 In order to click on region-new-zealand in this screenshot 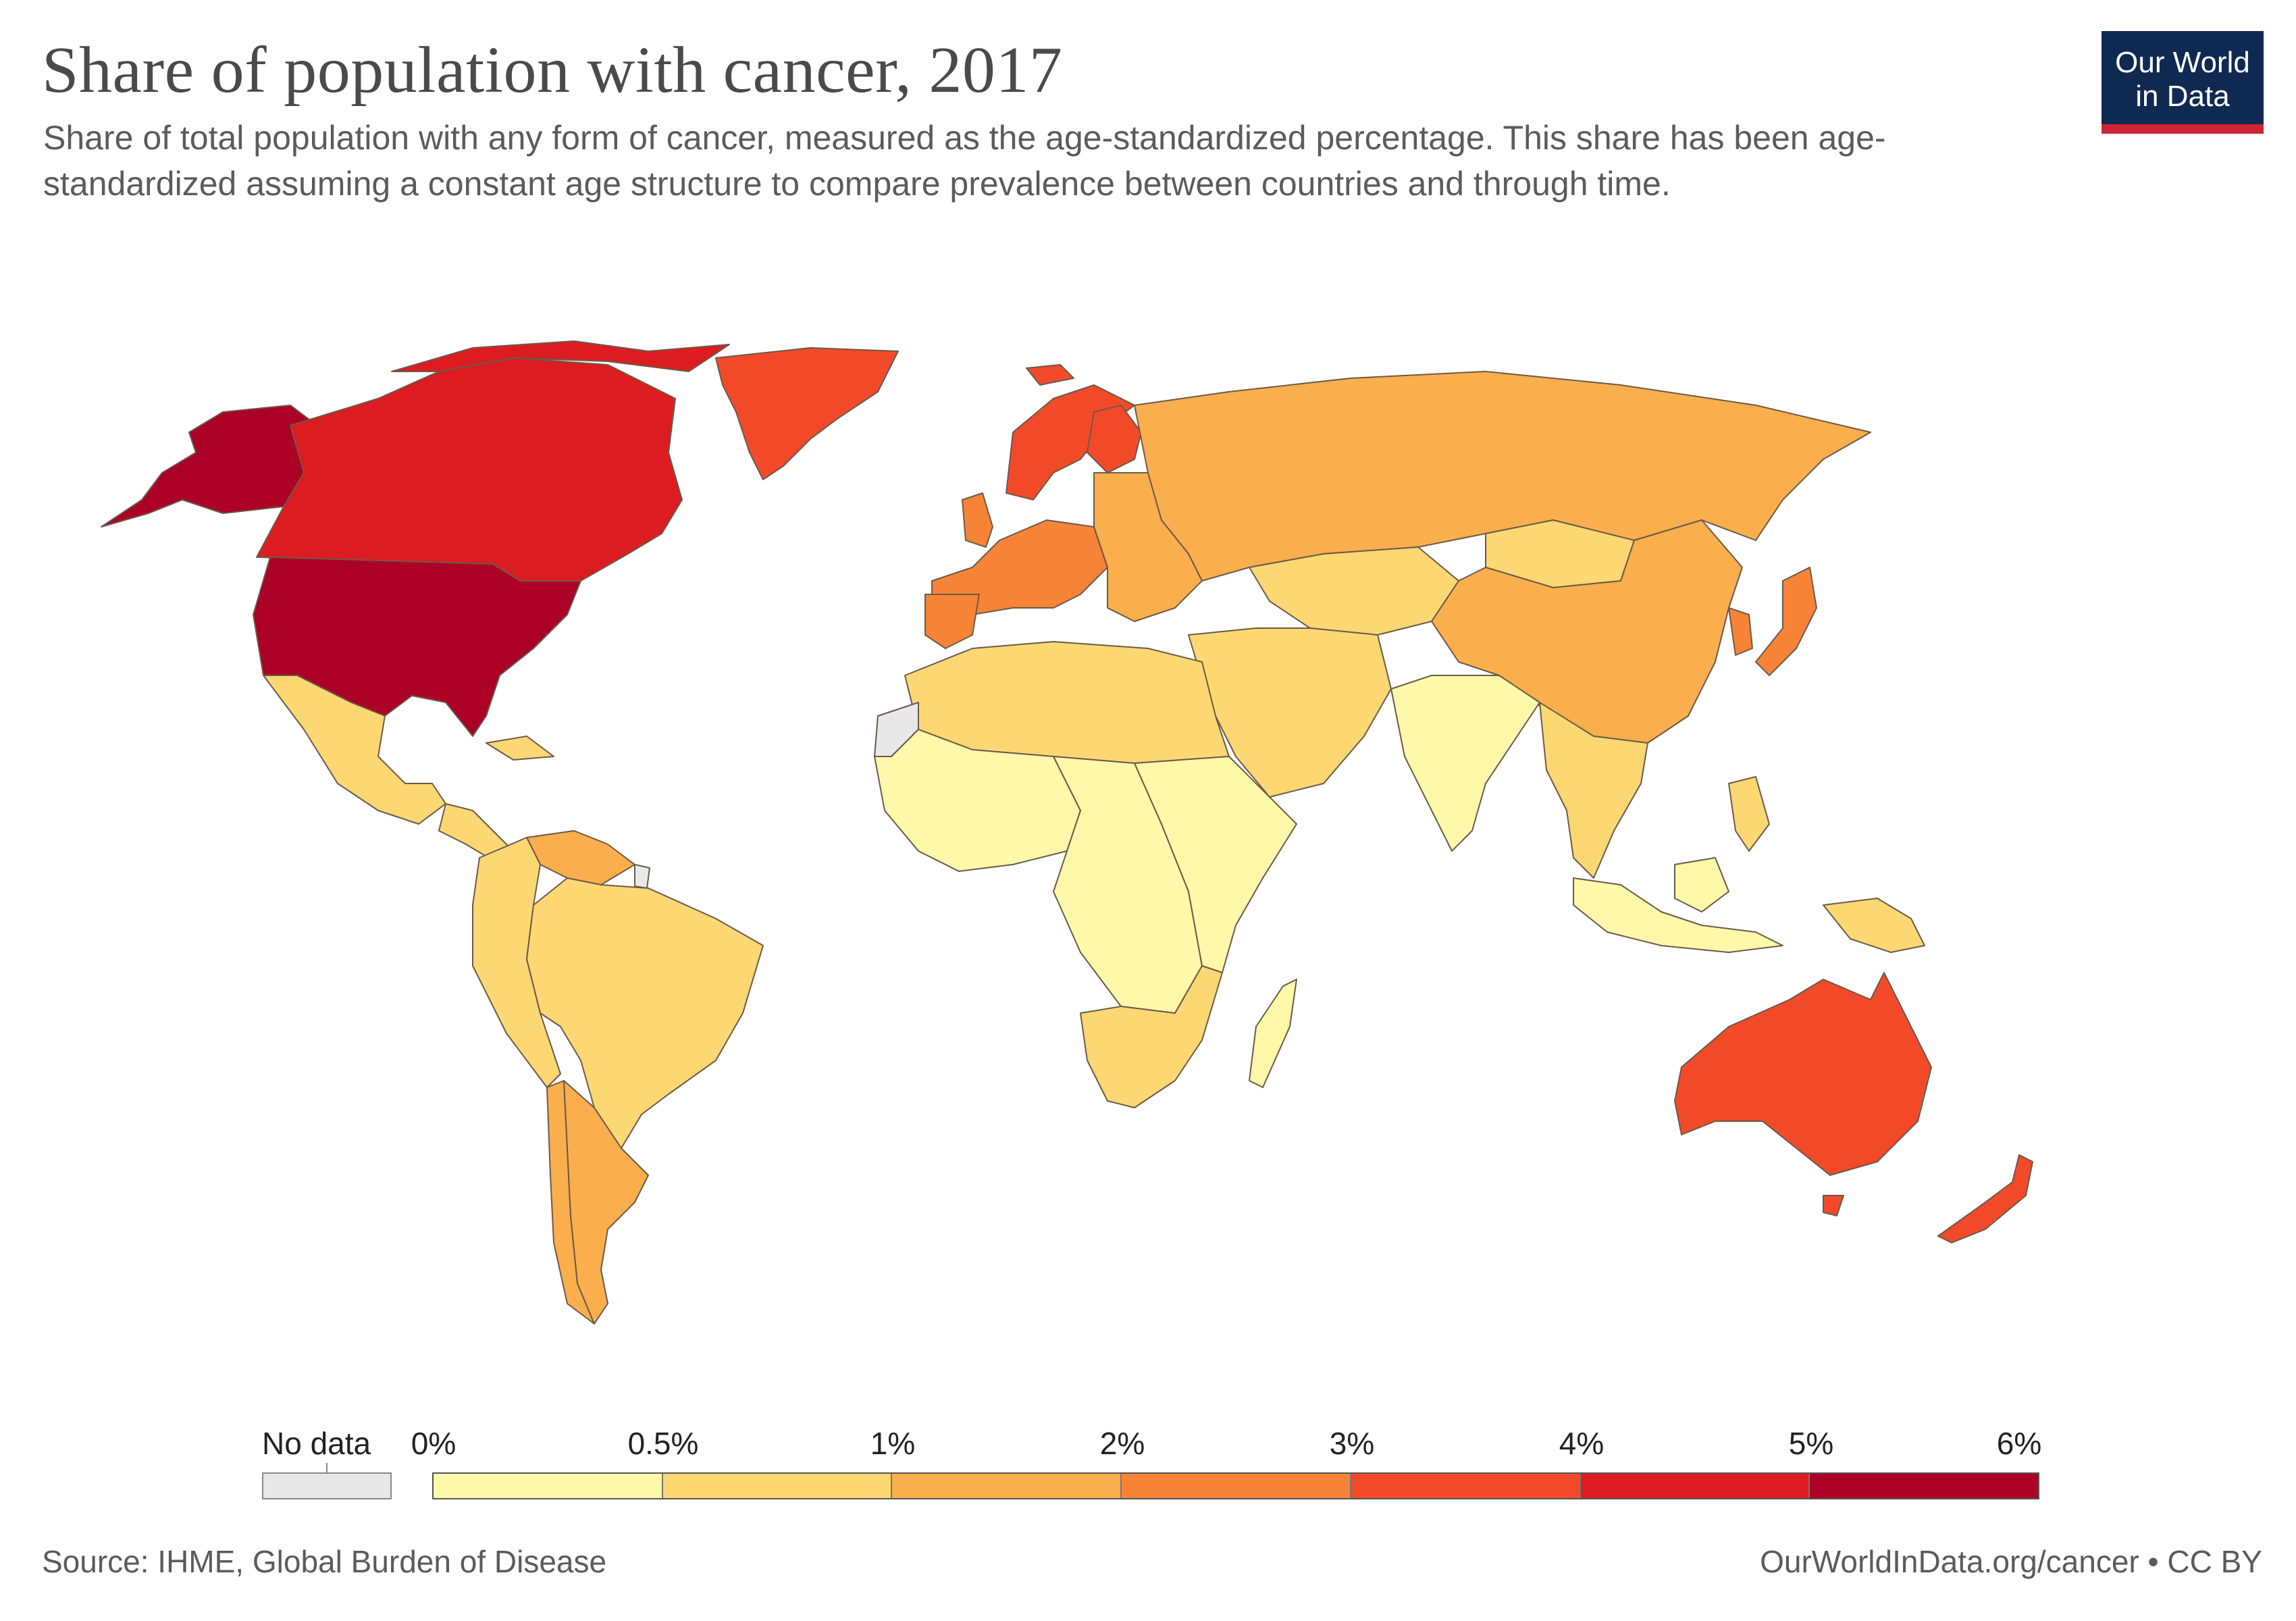, I will do `click(1985, 1198)`.